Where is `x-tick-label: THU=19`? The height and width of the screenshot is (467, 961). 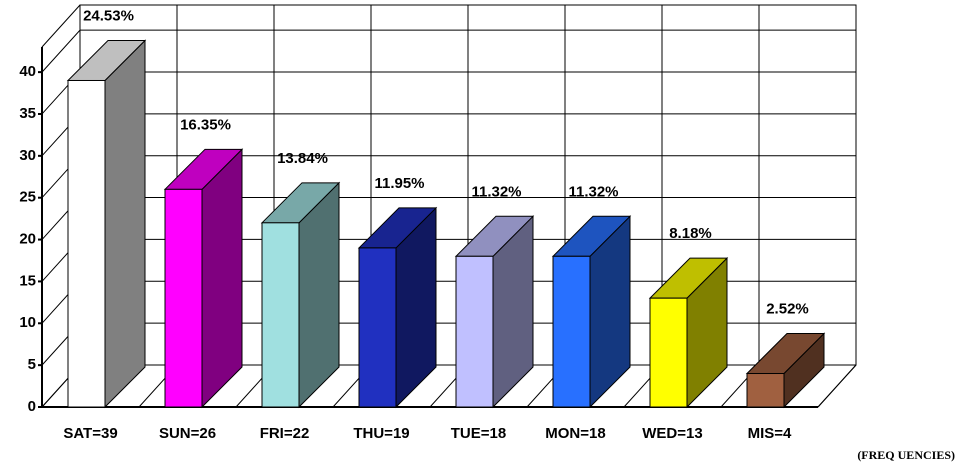
x-tick-label: THU=19 is located at coordinates (381, 433).